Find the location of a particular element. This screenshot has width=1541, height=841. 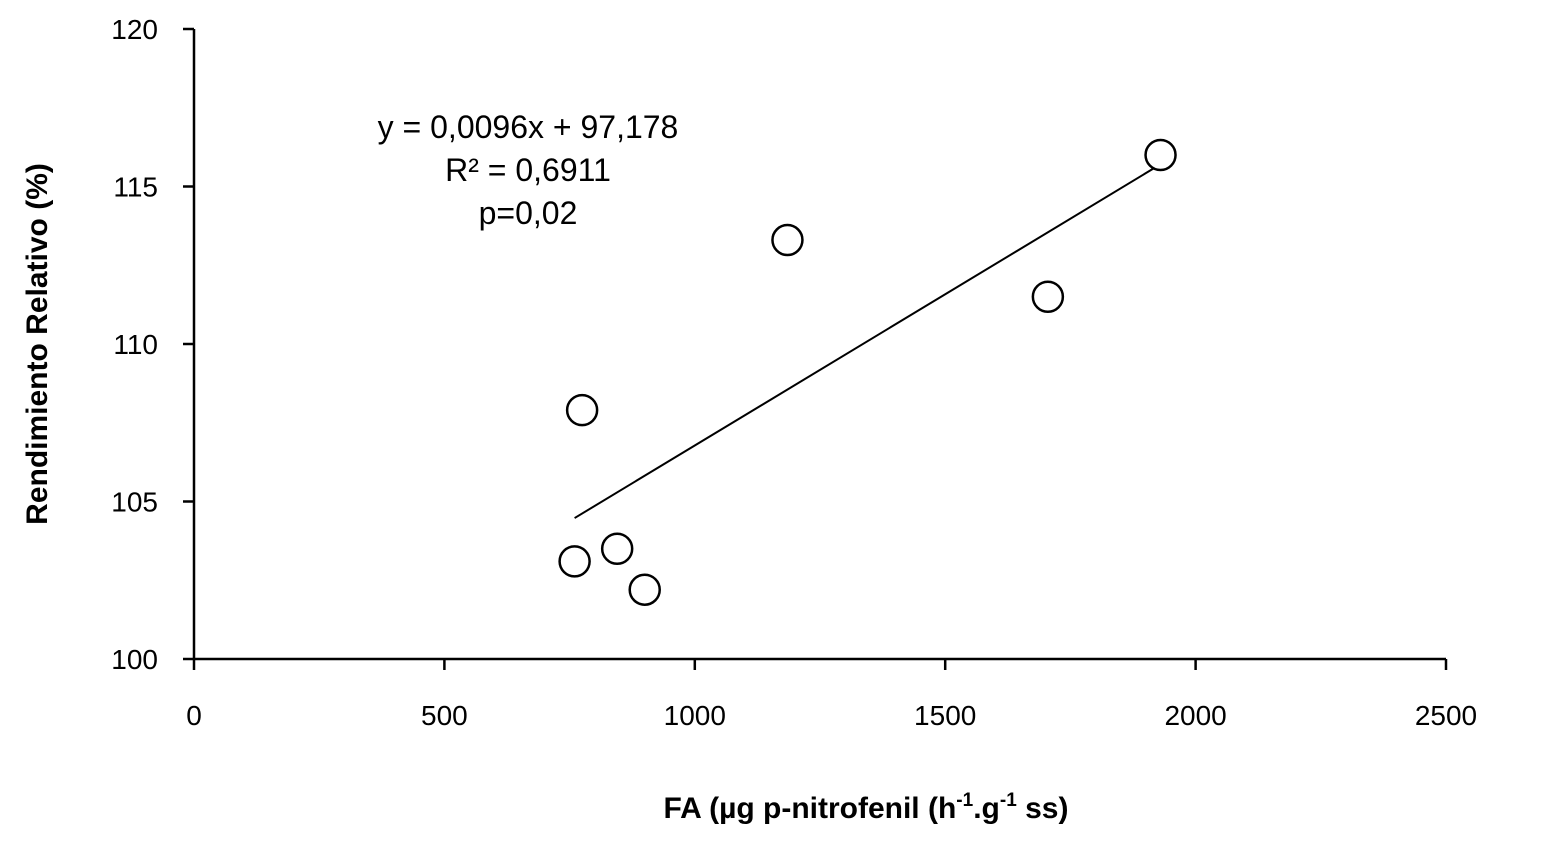

y-tick-label: 110 is located at coordinates (135, 344).